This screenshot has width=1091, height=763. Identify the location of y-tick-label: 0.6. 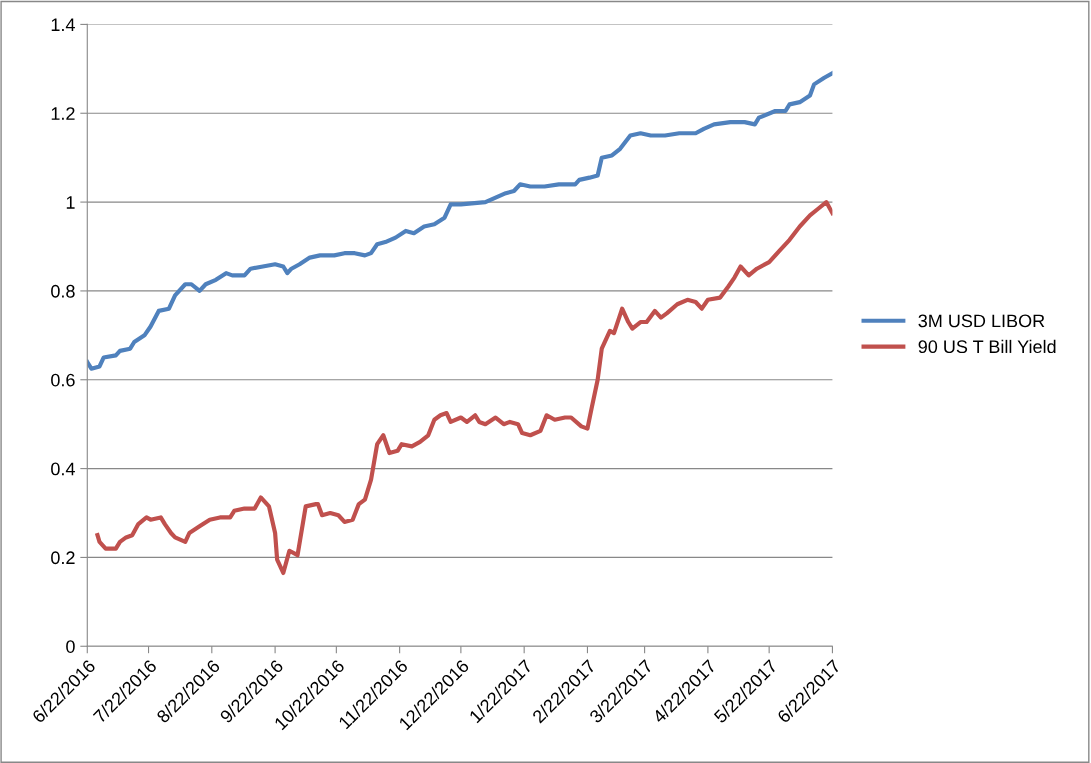
(63, 380).